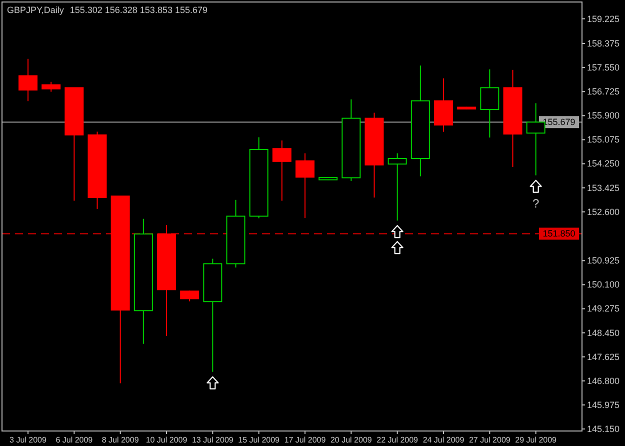 The height and width of the screenshot is (446, 625). Describe the element at coordinates (35, 10) in the screenshot. I see `chart-title: GBPJPY,Daily` at that location.